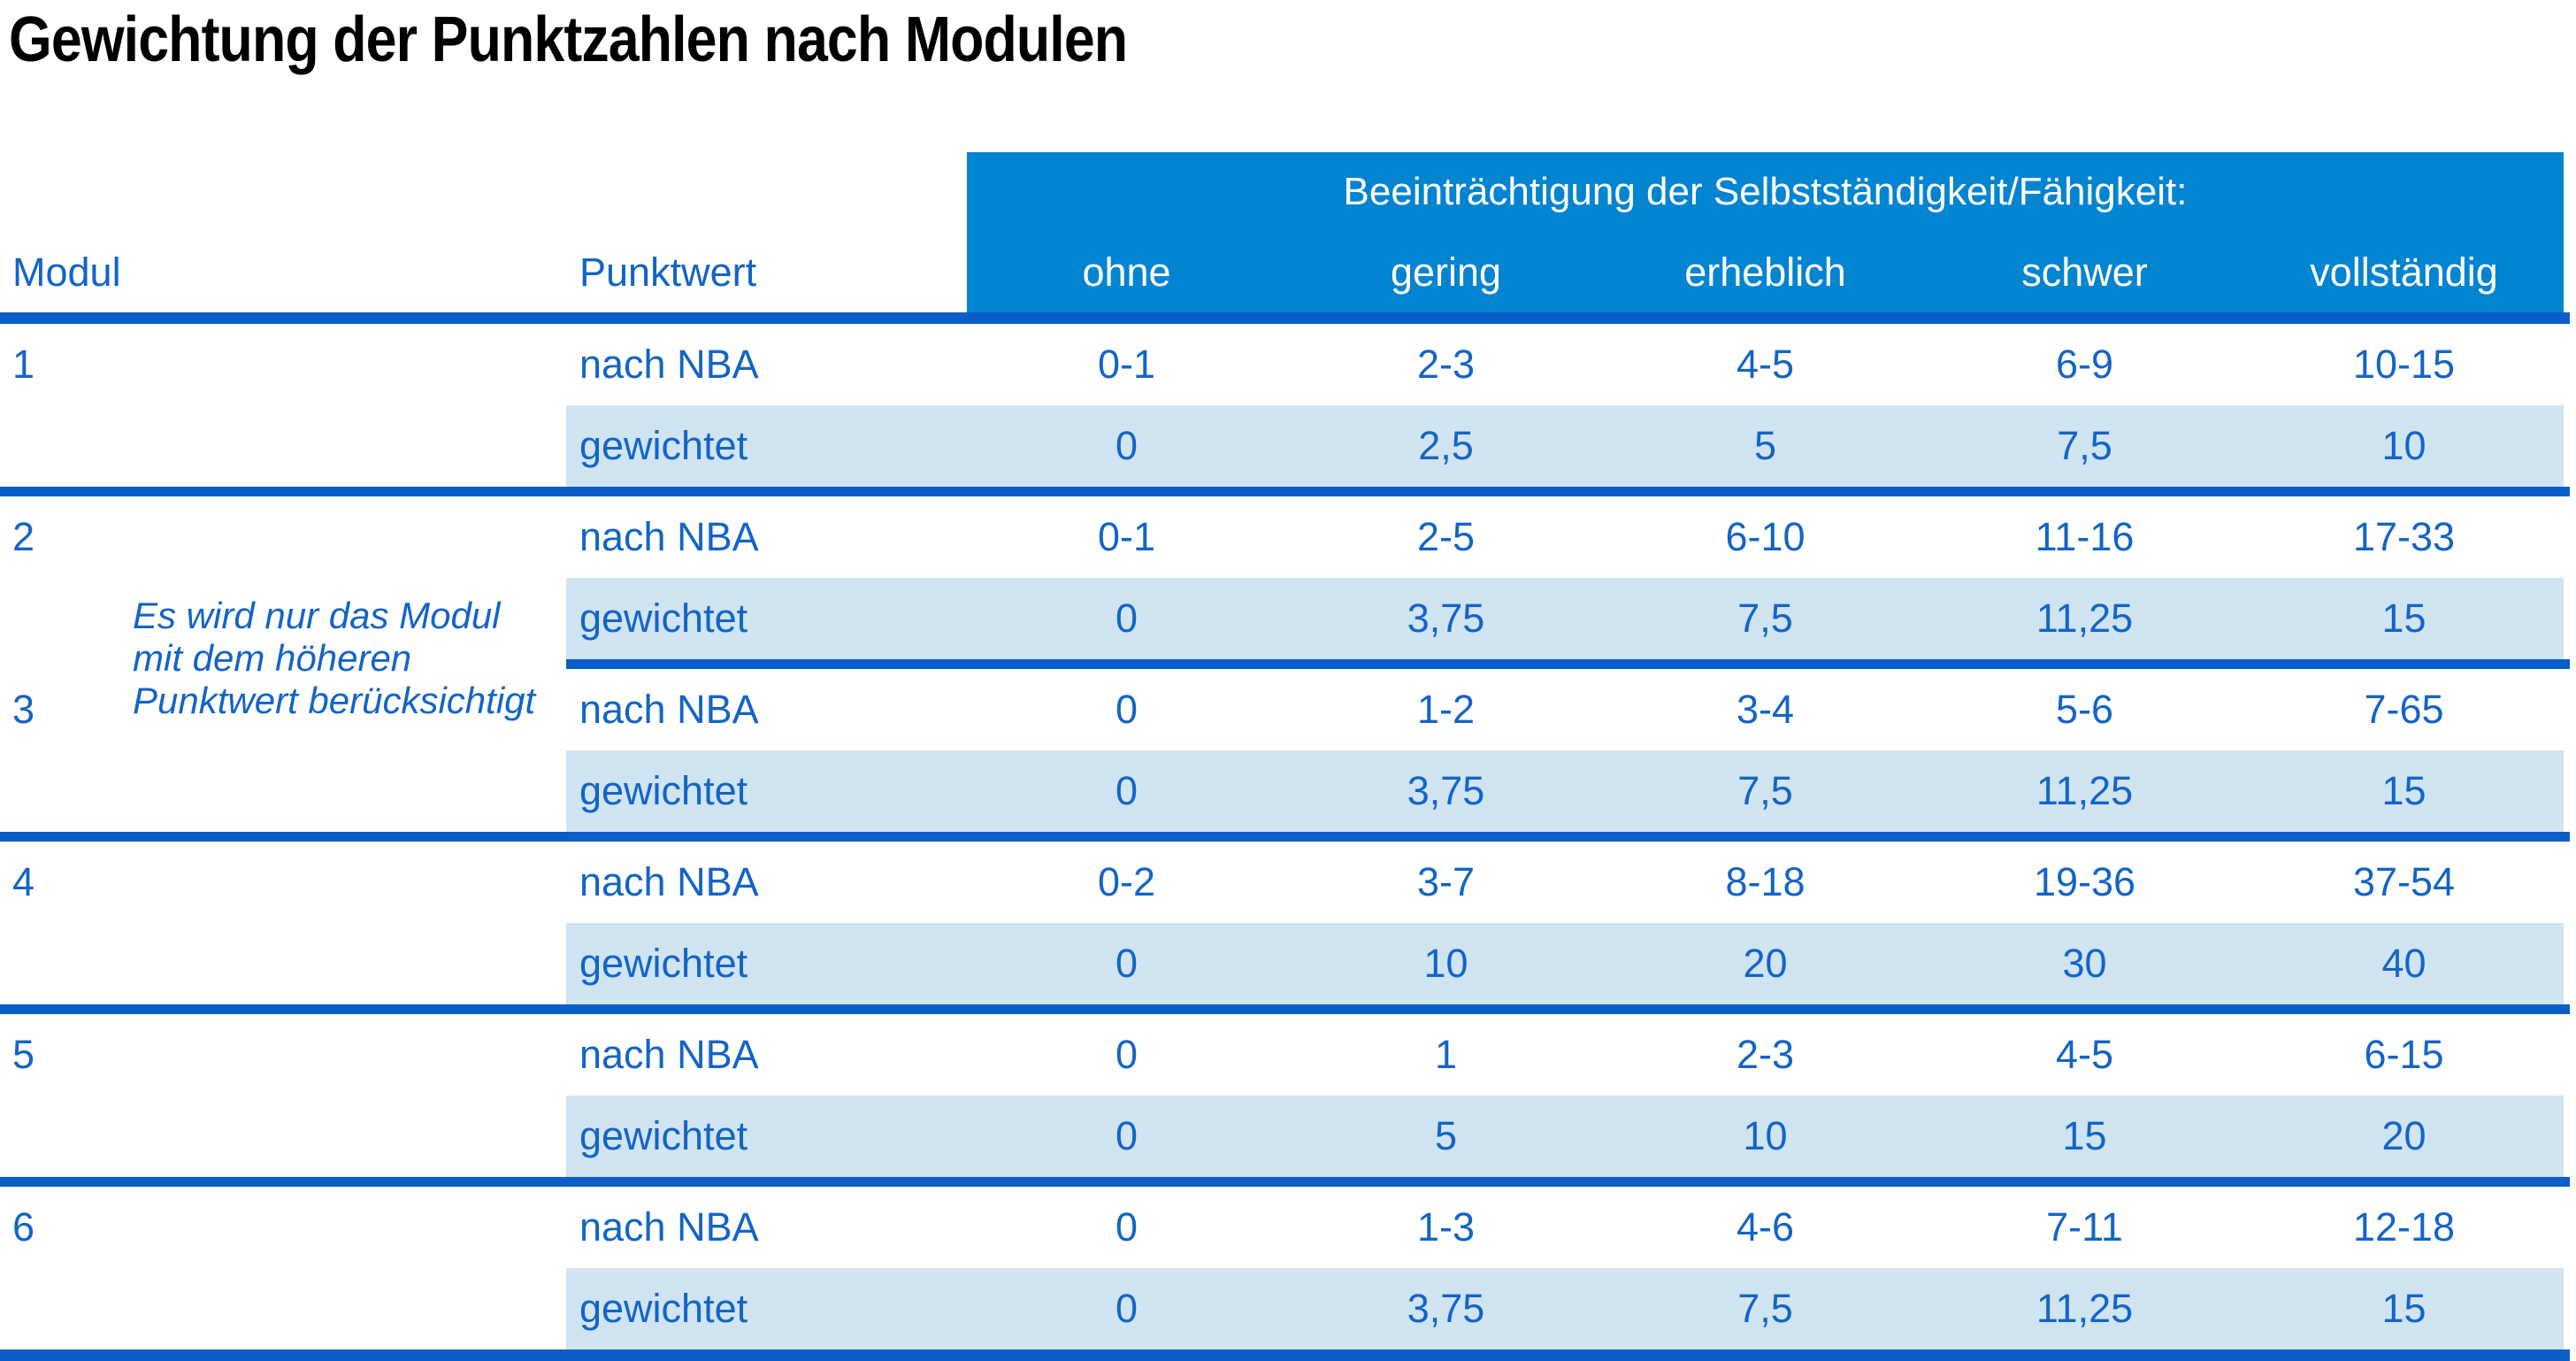 Image resolution: width=2576 pixels, height=1361 pixels. What do you see at coordinates (668, 272) in the screenshot?
I see `column-header-punktwert: Punktwert` at bounding box center [668, 272].